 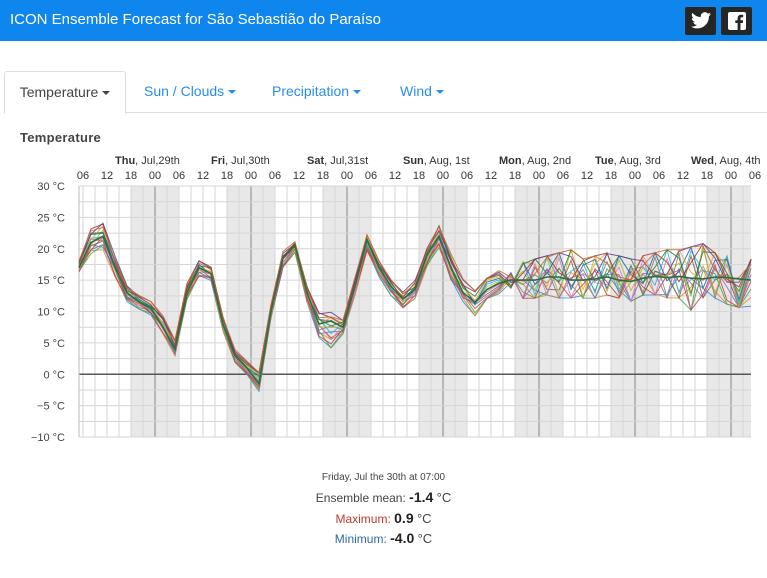 I want to click on twitter-icon, so click(x=700, y=20).